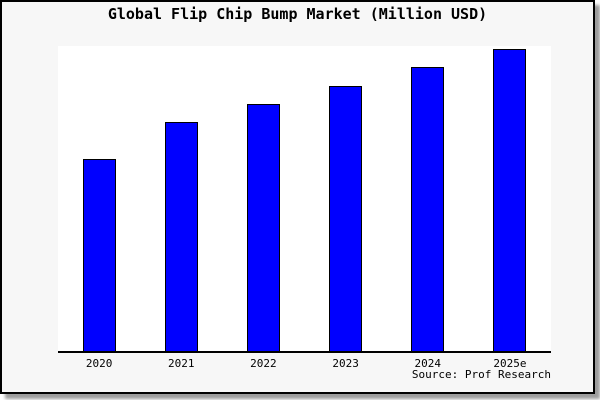 The image size is (600, 400). Describe the element at coordinates (428, 209) in the screenshot. I see `bar-2024` at that location.